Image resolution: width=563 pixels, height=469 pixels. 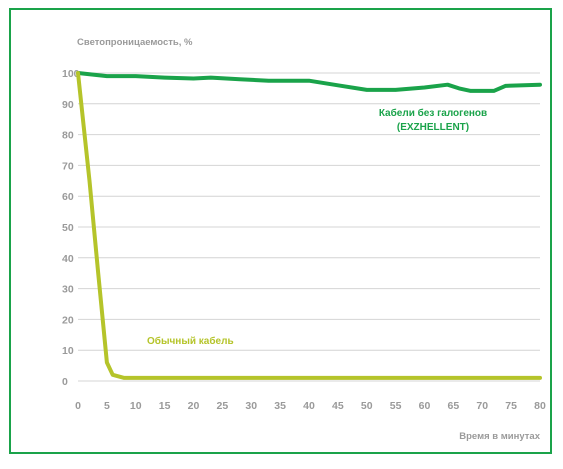 I want to click on x-tick-55: 55, so click(x=396, y=406).